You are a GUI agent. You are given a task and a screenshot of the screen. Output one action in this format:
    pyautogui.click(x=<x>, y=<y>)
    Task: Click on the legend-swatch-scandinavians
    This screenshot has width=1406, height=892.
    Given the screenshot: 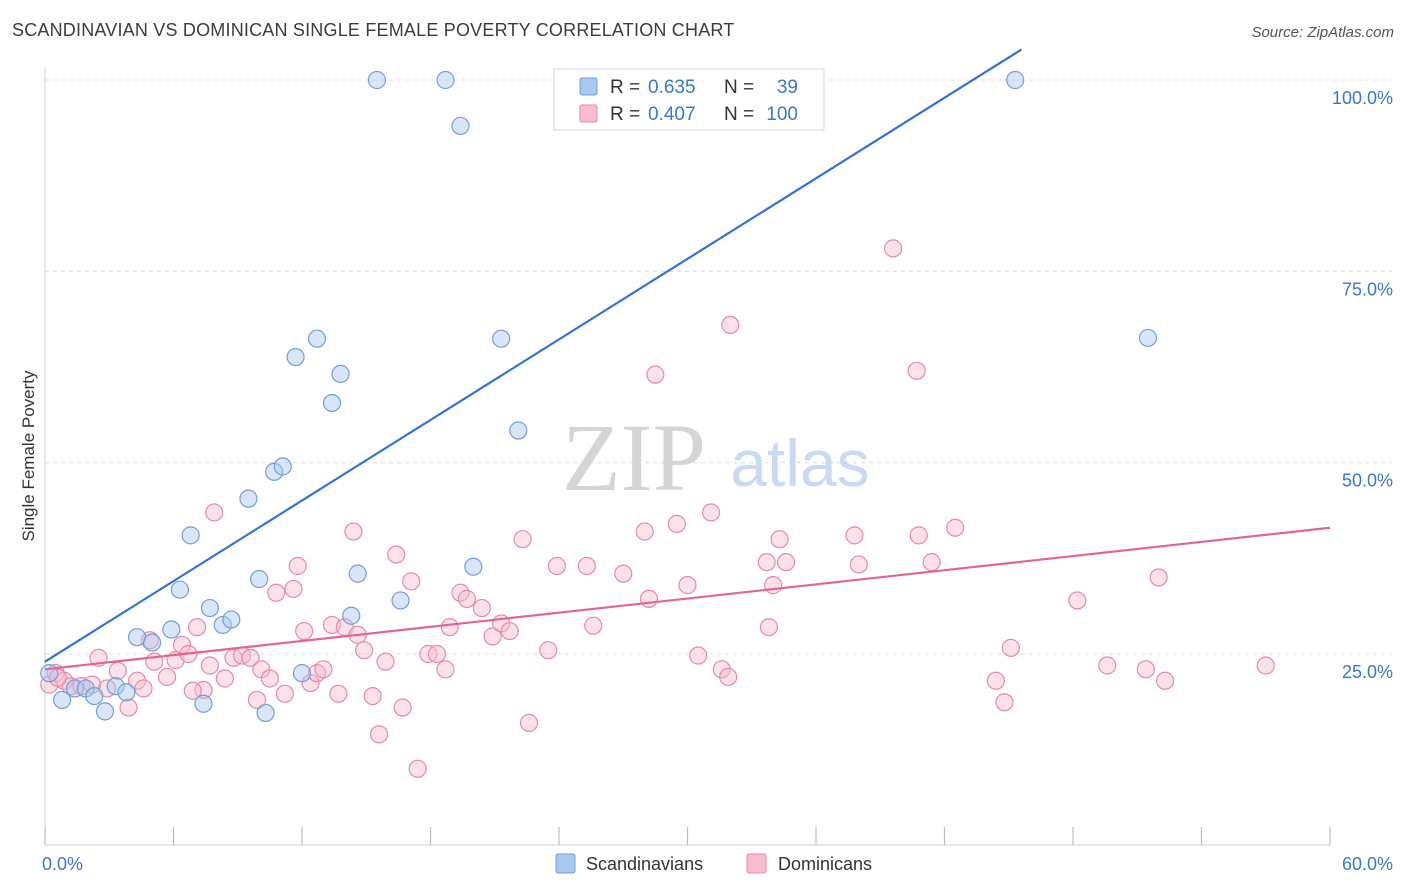 What is the action you would take?
    pyautogui.click(x=565, y=863)
    